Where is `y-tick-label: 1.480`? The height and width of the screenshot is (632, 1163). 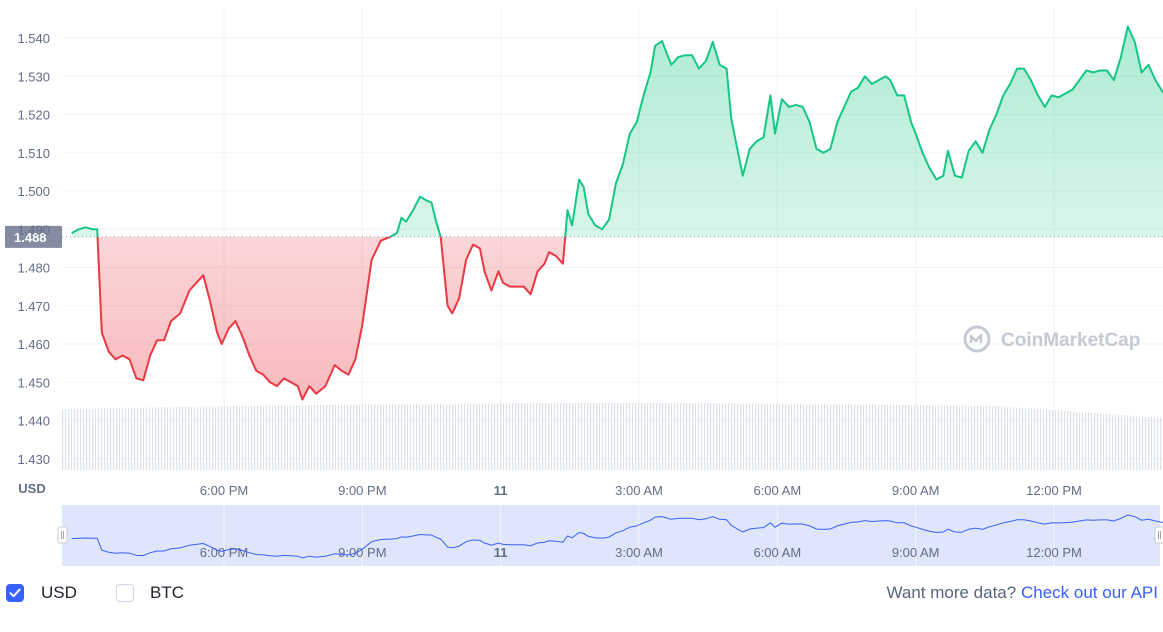
y-tick-label: 1.480 is located at coordinates (33, 268).